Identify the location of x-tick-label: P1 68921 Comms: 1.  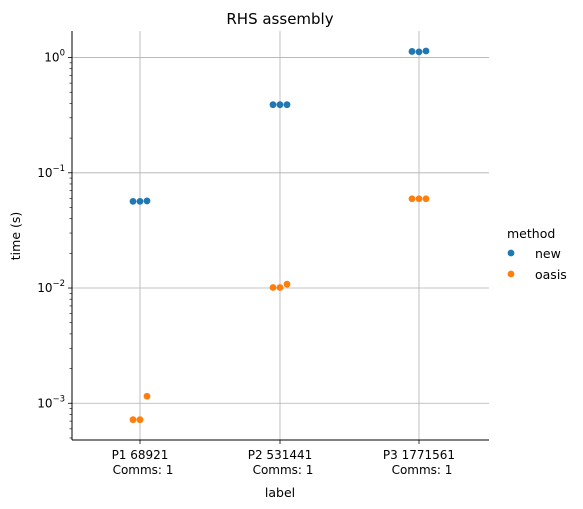
(143, 462).